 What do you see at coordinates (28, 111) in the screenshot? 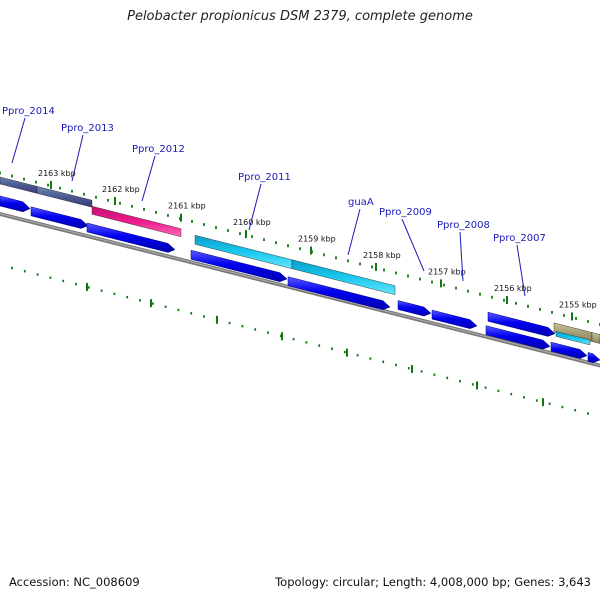
I see `gene-label: Ppro_2014` at bounding box center [28, 111].